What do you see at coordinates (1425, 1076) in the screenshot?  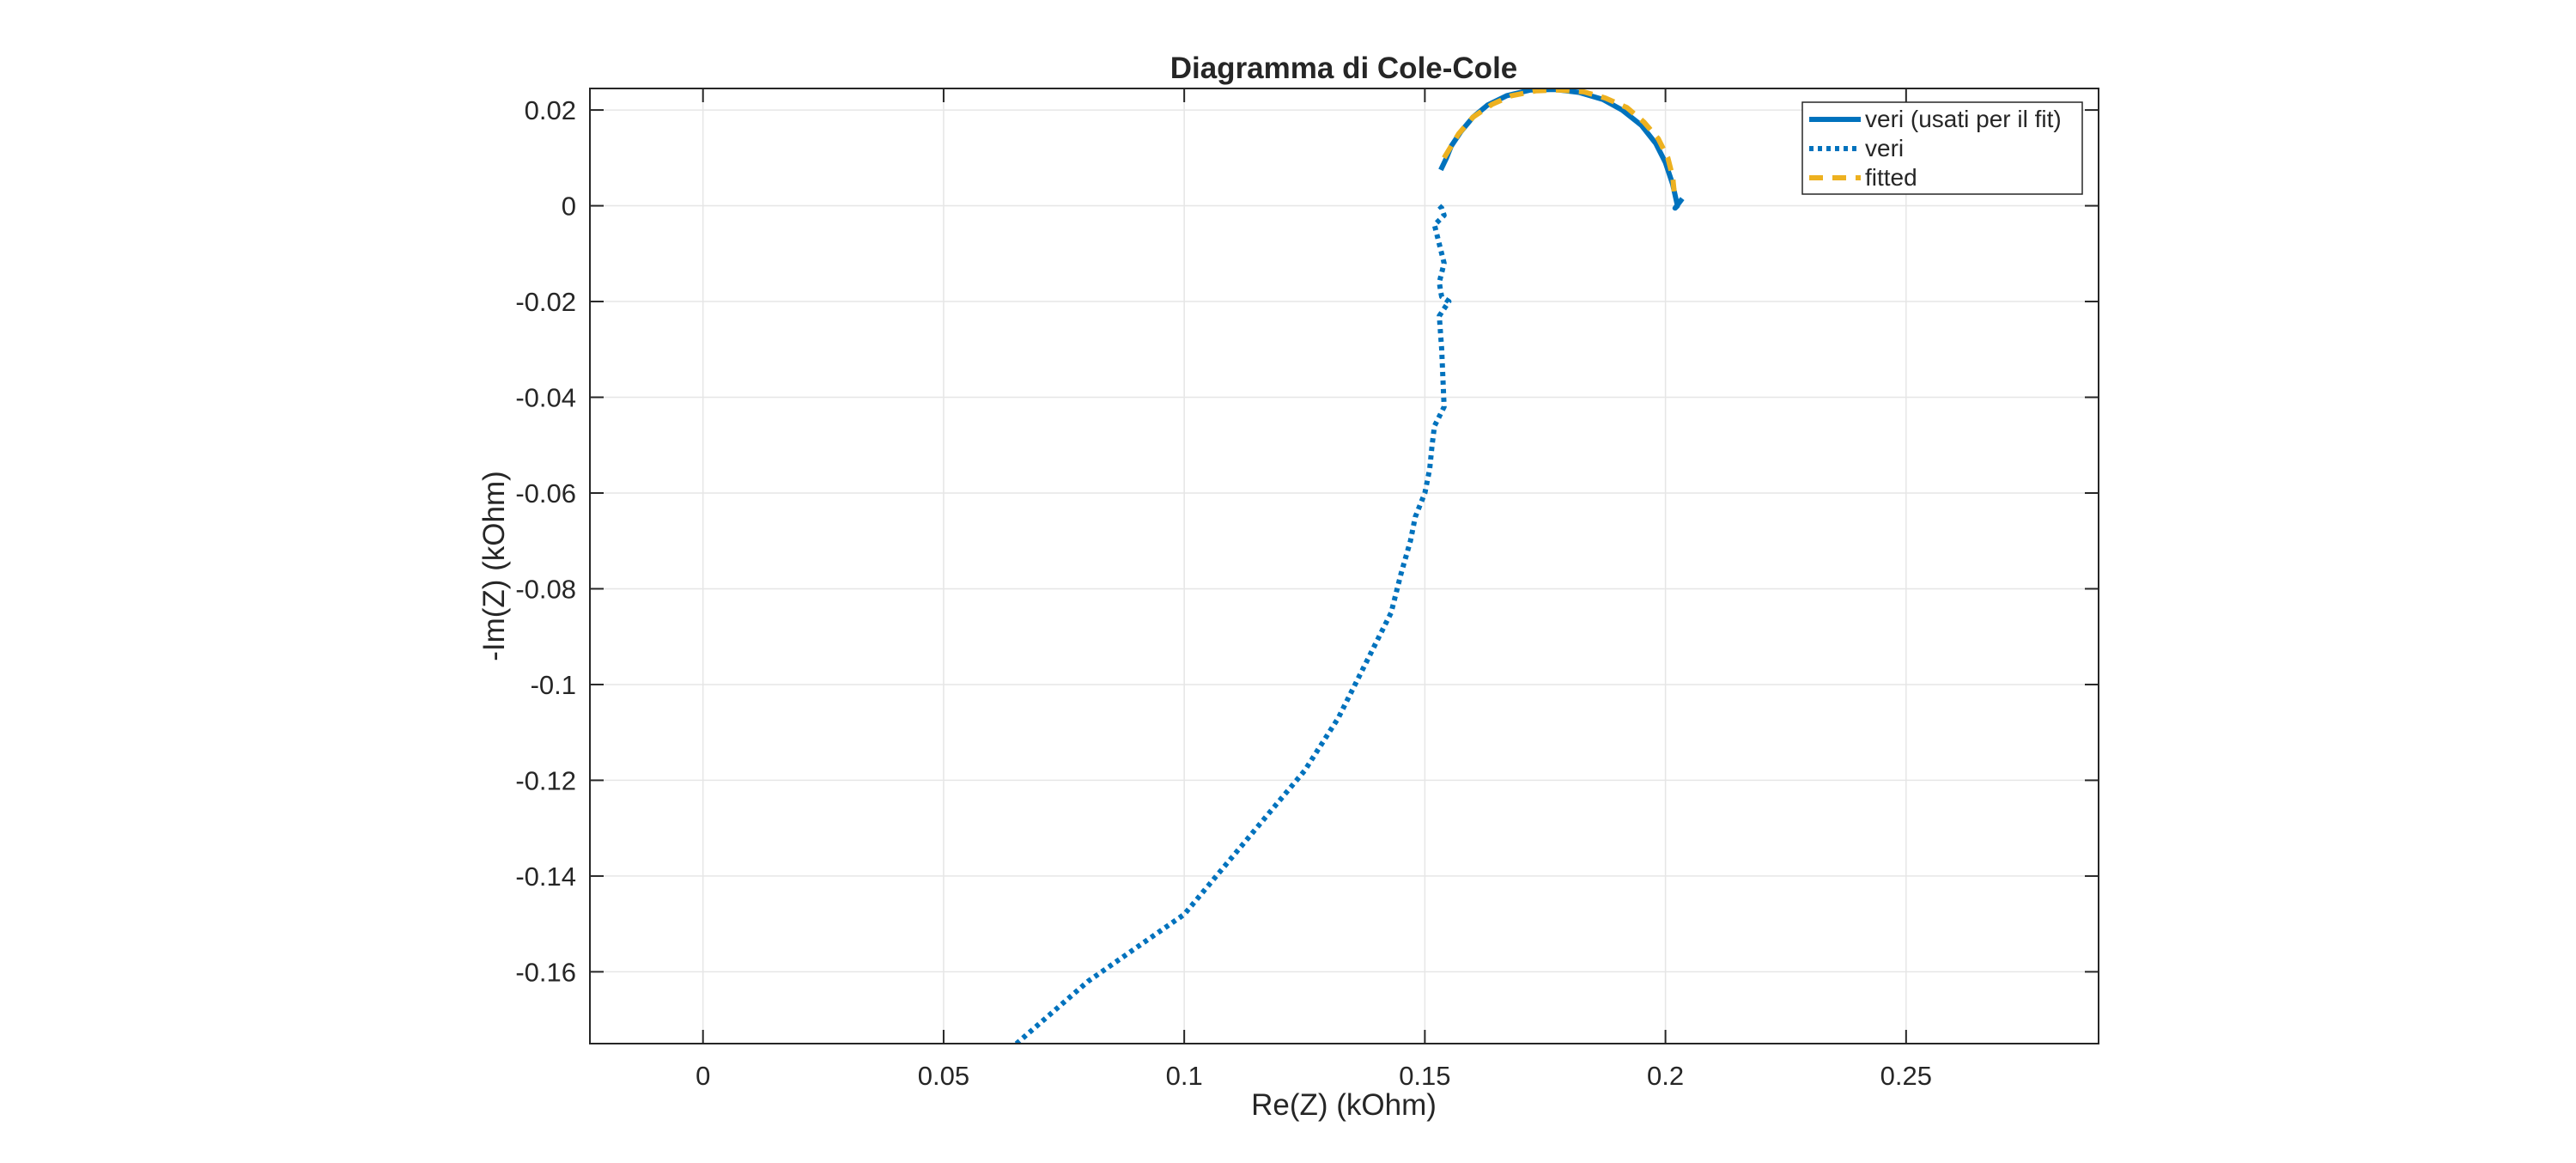 I see `x-tick-label: 0.15` at bounding box center [1425, 1076].